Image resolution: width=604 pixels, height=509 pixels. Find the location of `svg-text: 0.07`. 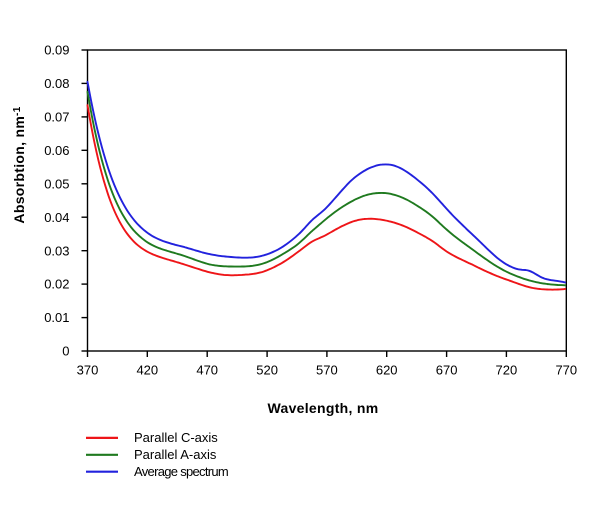

svg-text: 0.07 is located at coordinates (56, 117).